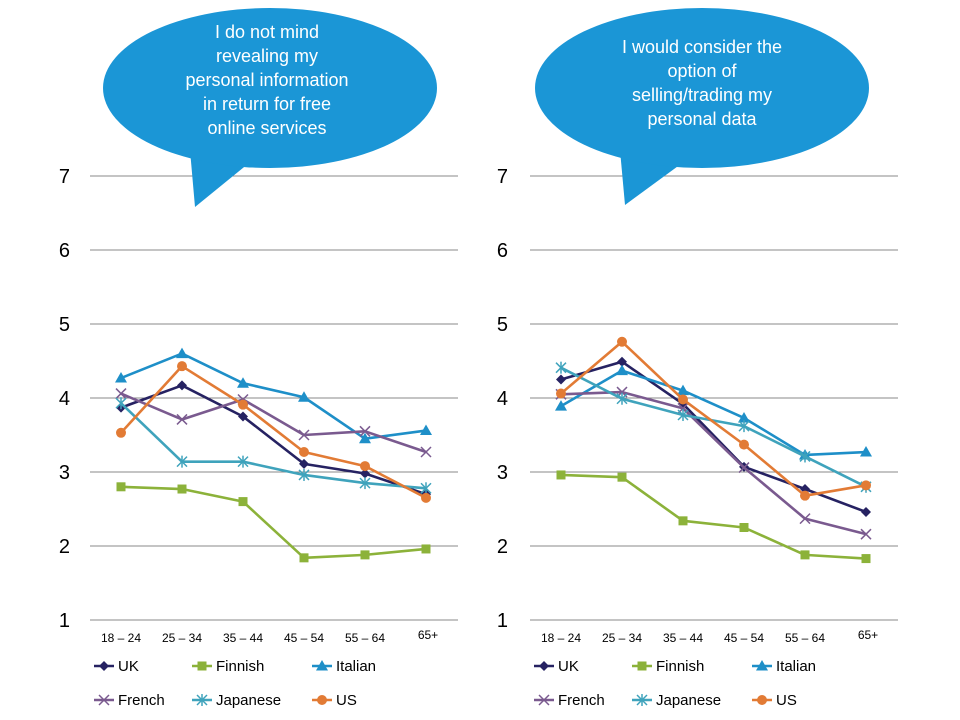 Image resolution: width=960 pixels, height=720 pixels. I want to click on legend-1: UK Finnish Italian French Japanese US, so click(235, 683).